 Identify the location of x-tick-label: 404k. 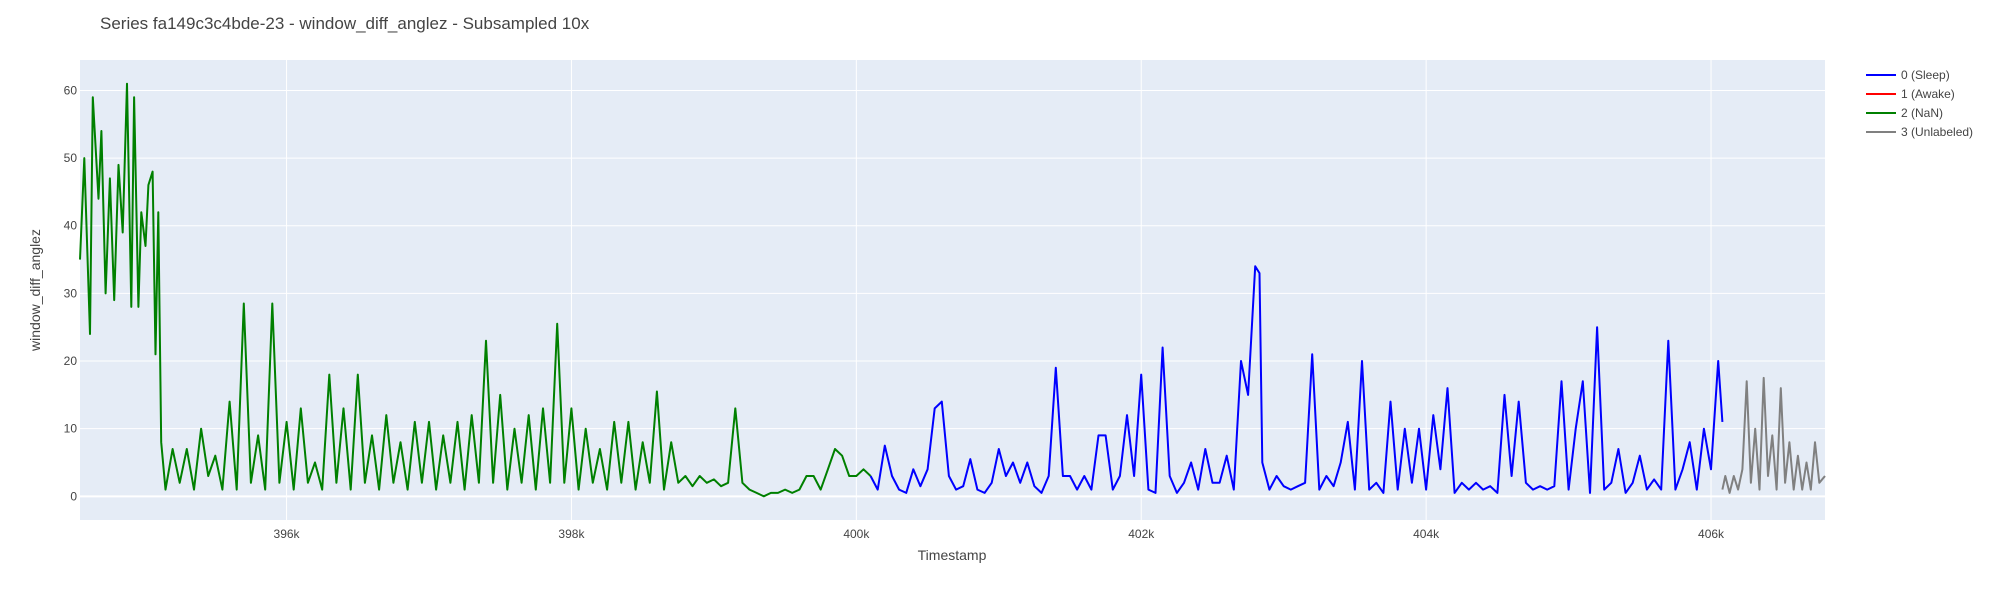
(1426, 534).